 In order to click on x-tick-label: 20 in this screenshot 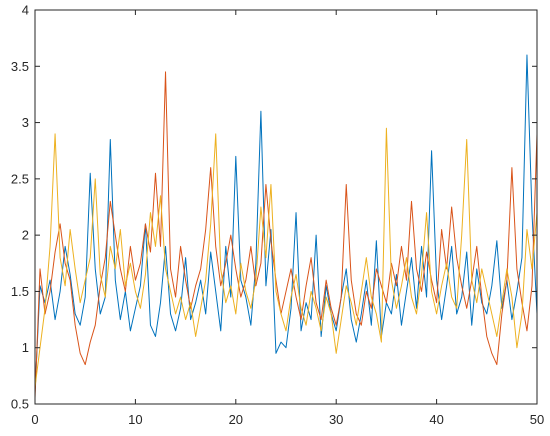, I will do `click(236, 419)`.